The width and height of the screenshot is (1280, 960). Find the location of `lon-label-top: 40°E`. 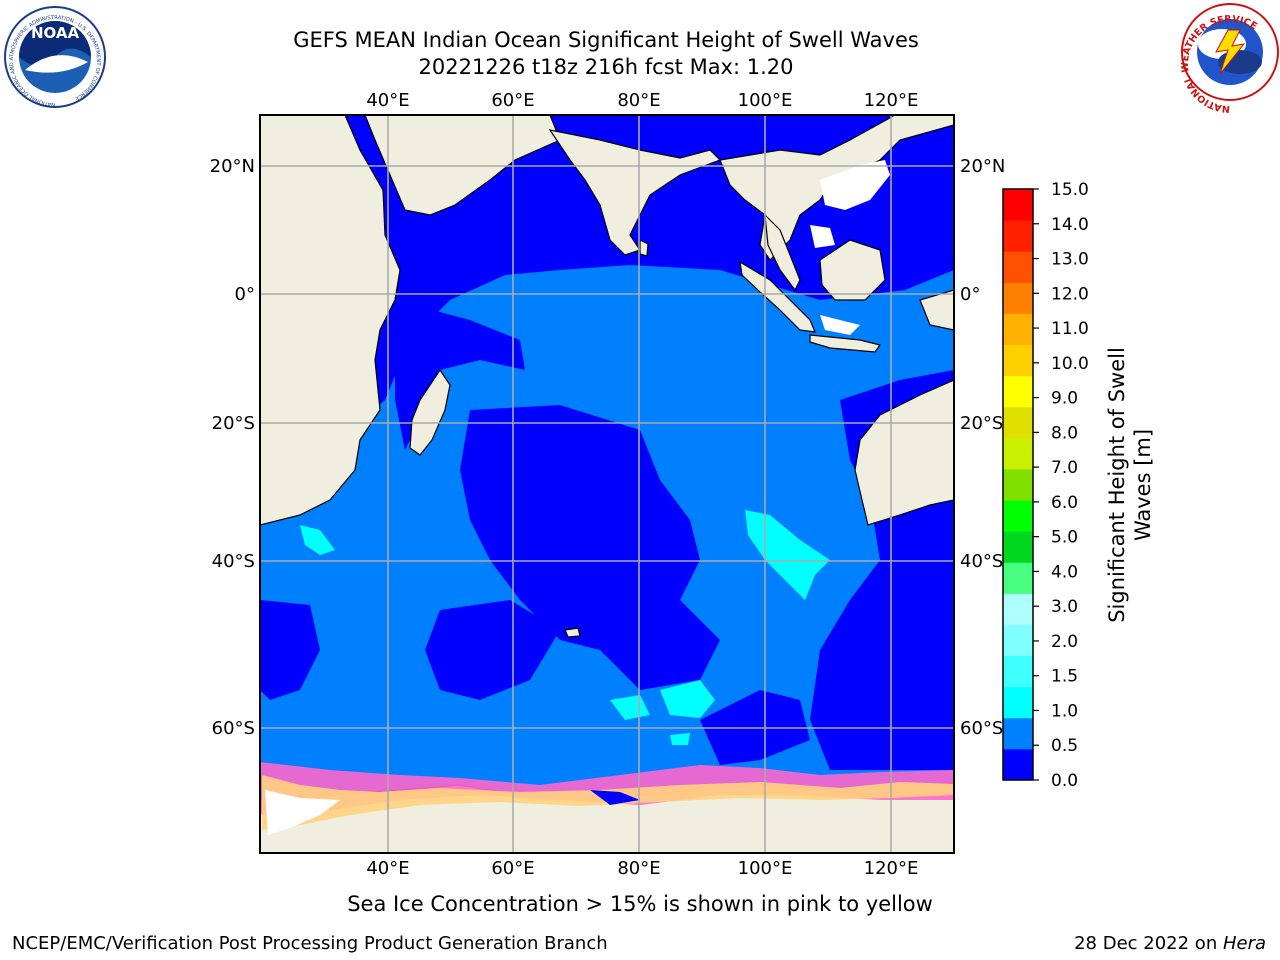

lon-label-top: 40°E is located at coordinates (387, 100).